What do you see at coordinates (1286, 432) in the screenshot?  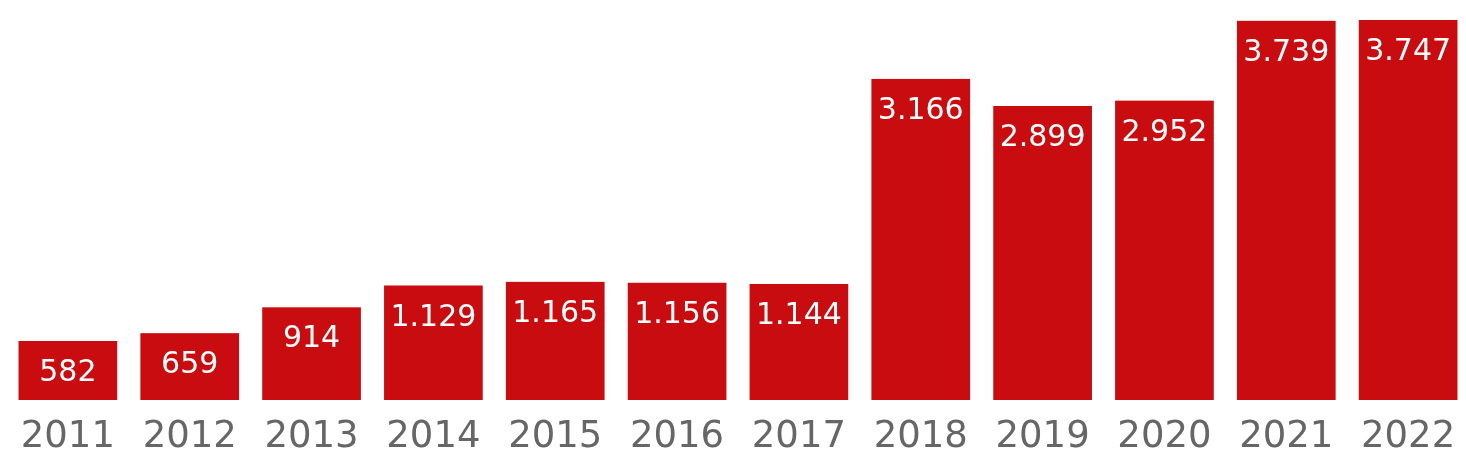 I see `x-tick-label: 2021` at bounding box center [1286, 432].